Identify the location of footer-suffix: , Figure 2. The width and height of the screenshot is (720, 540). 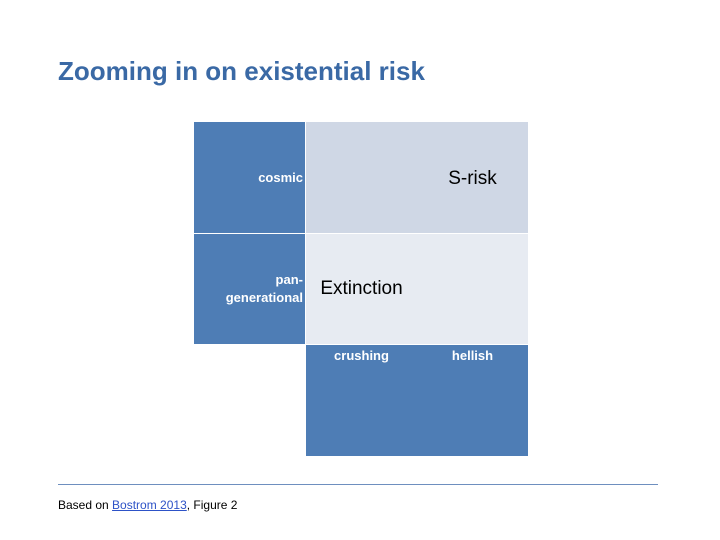
(212, 505).